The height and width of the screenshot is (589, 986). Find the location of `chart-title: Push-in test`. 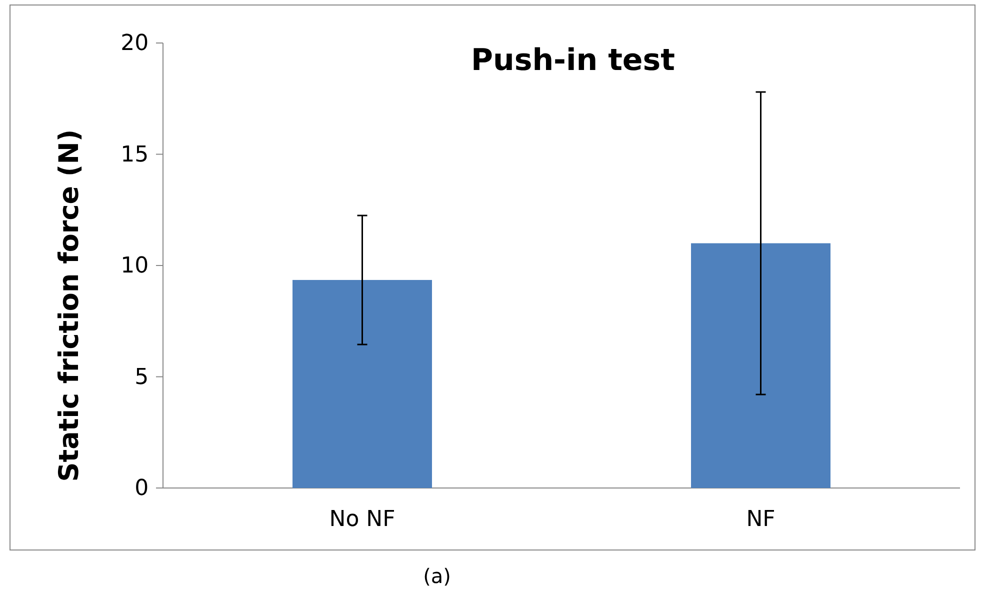

chart-title: Push-in test is located at coordinates (573, 60).